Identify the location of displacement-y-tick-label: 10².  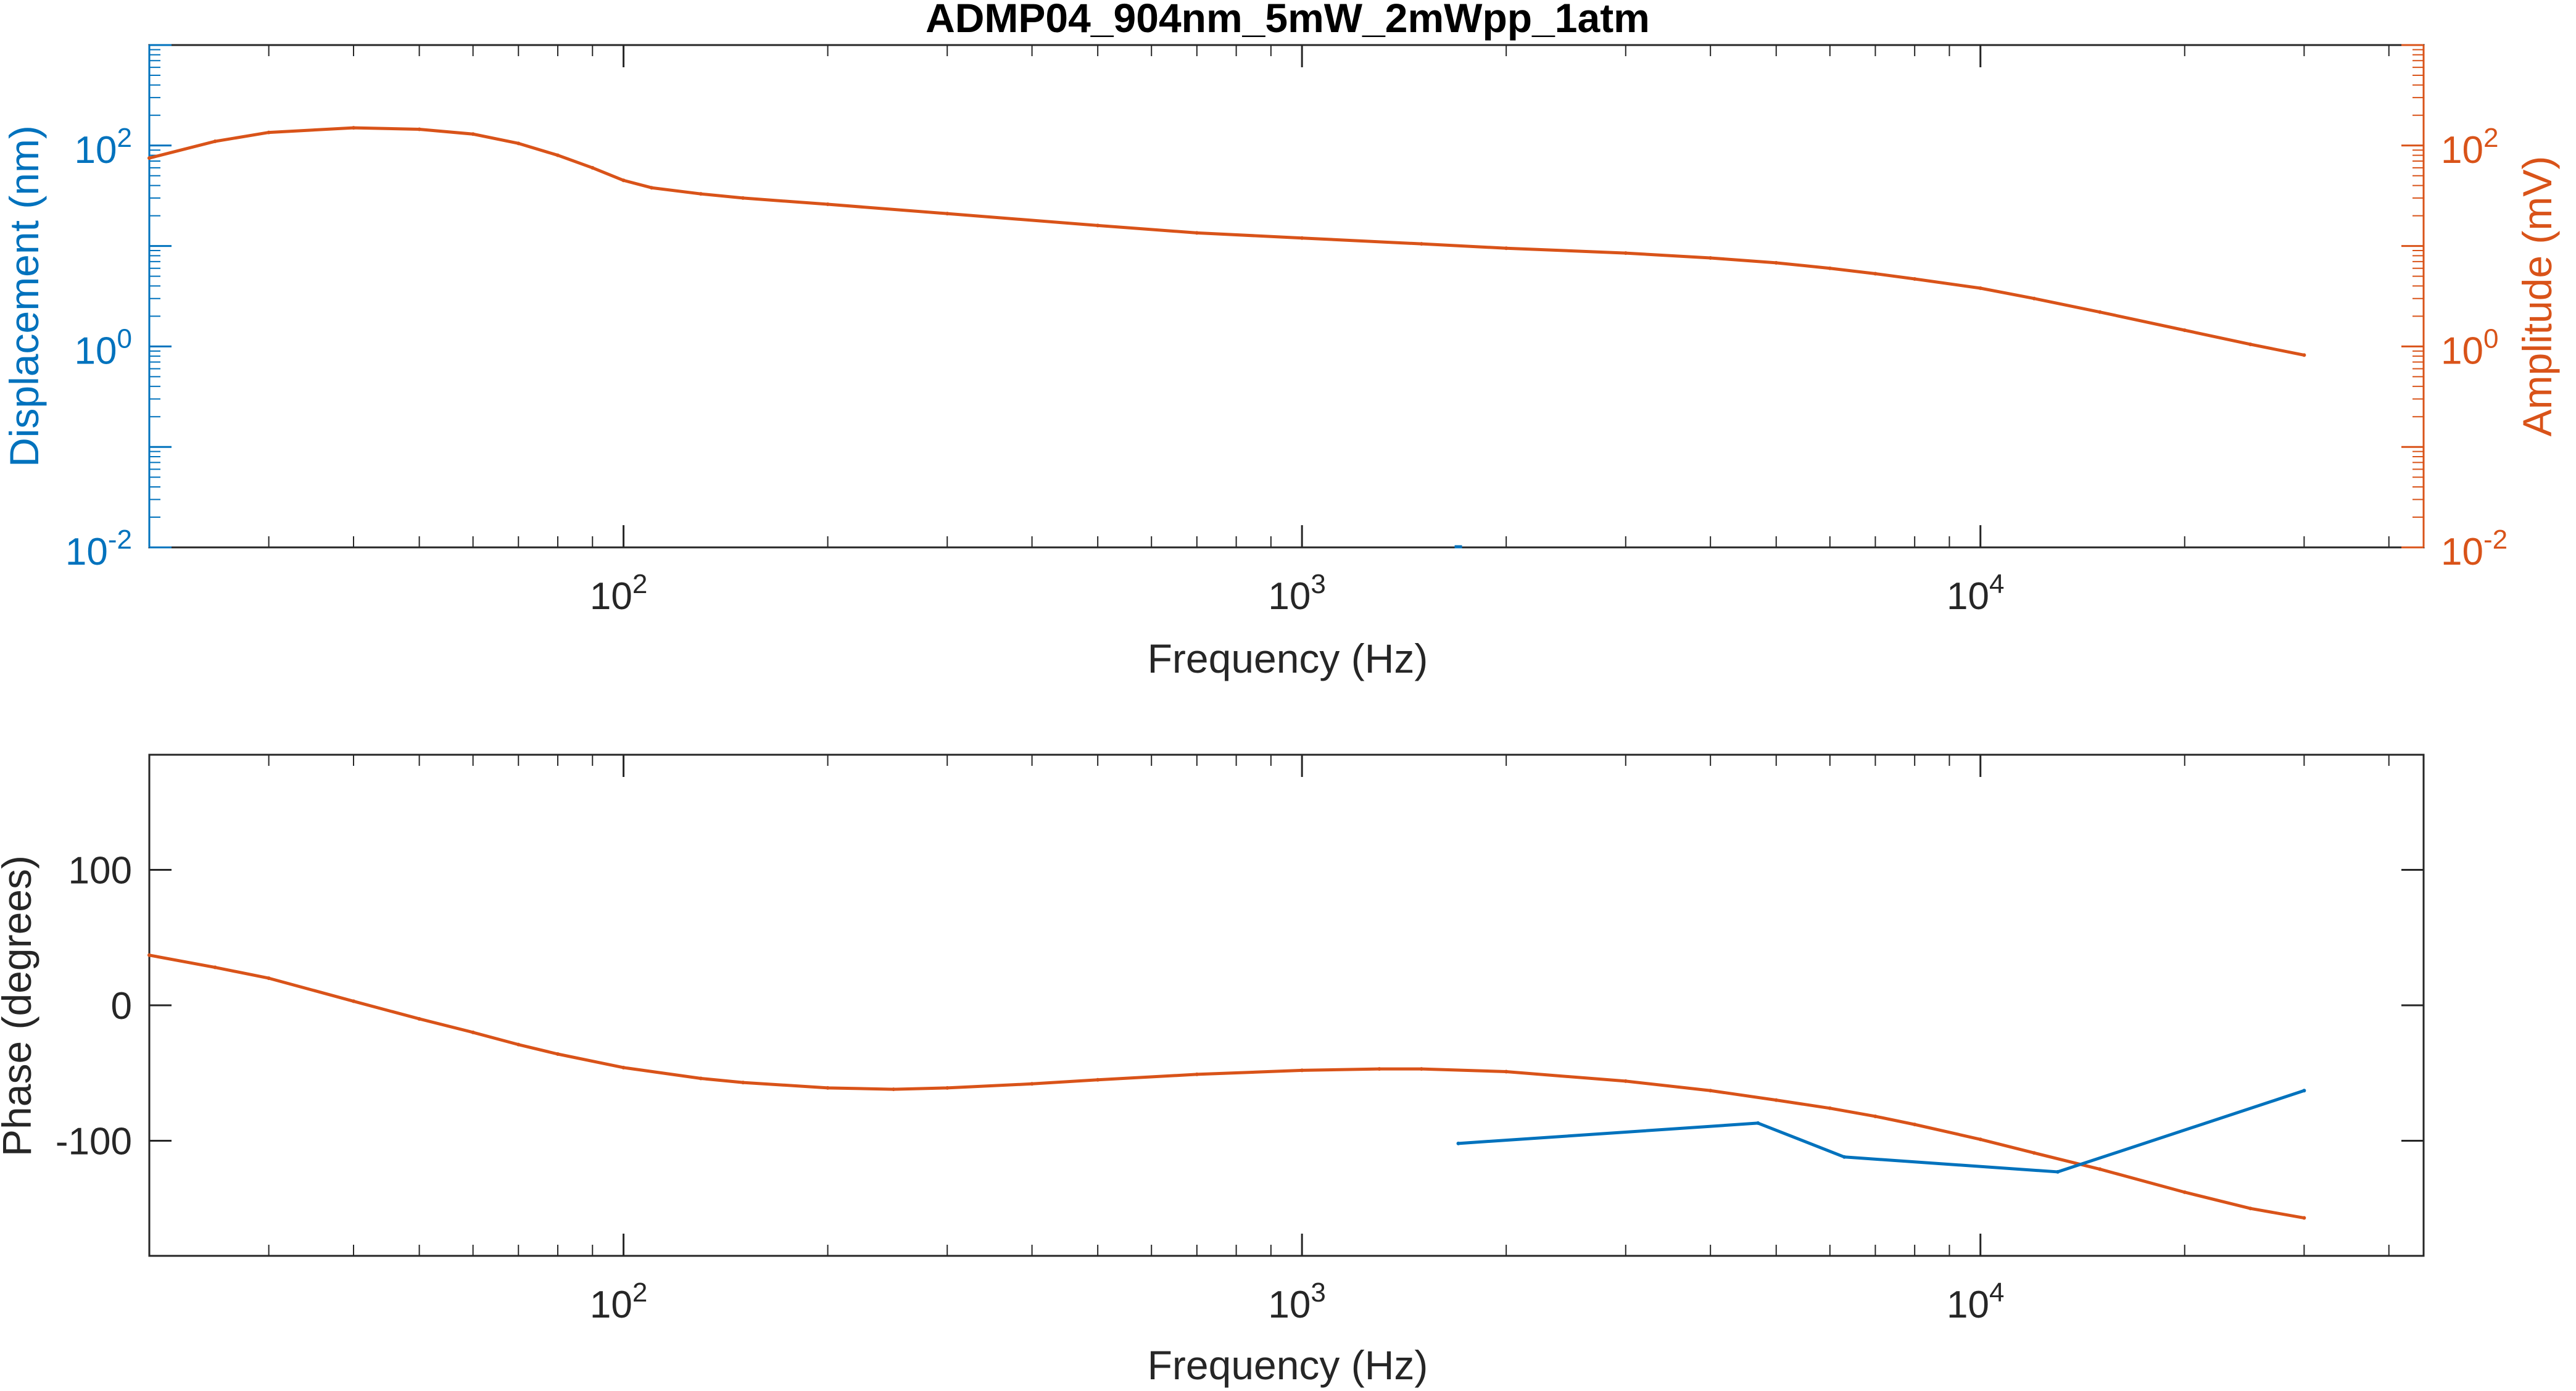
(104, 147).